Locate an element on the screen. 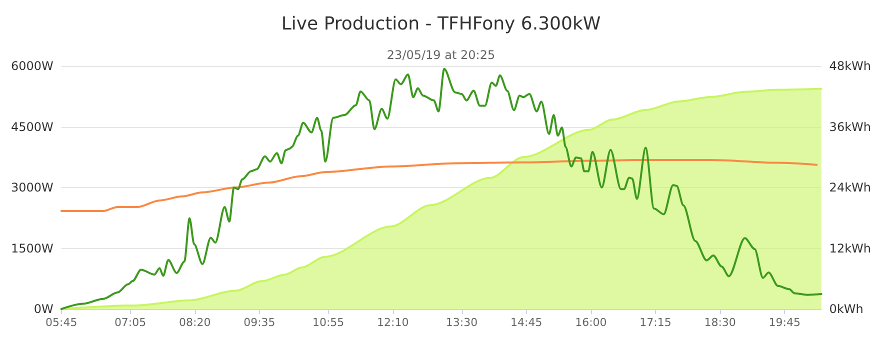  line-series is located at coordinates (439, 185).